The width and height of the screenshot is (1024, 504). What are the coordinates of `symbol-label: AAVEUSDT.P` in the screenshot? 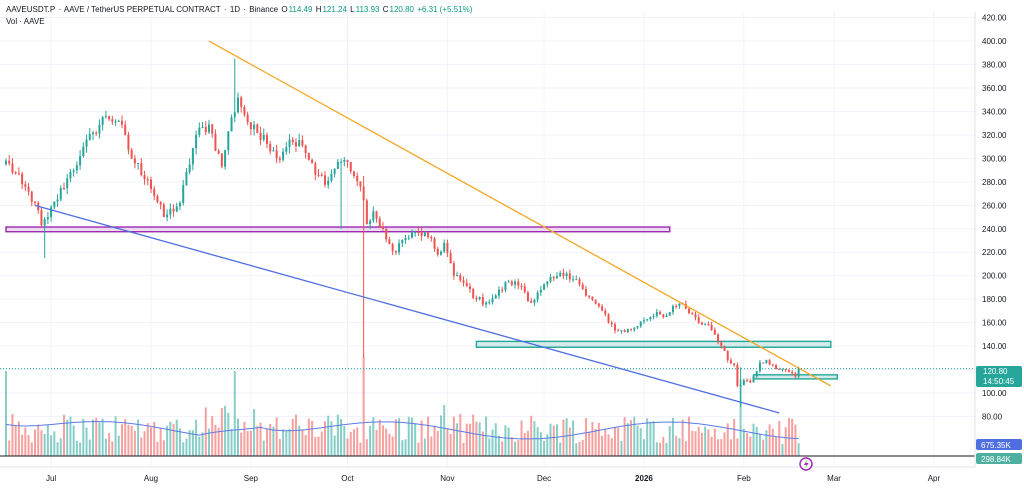 It's located at (31, 9).